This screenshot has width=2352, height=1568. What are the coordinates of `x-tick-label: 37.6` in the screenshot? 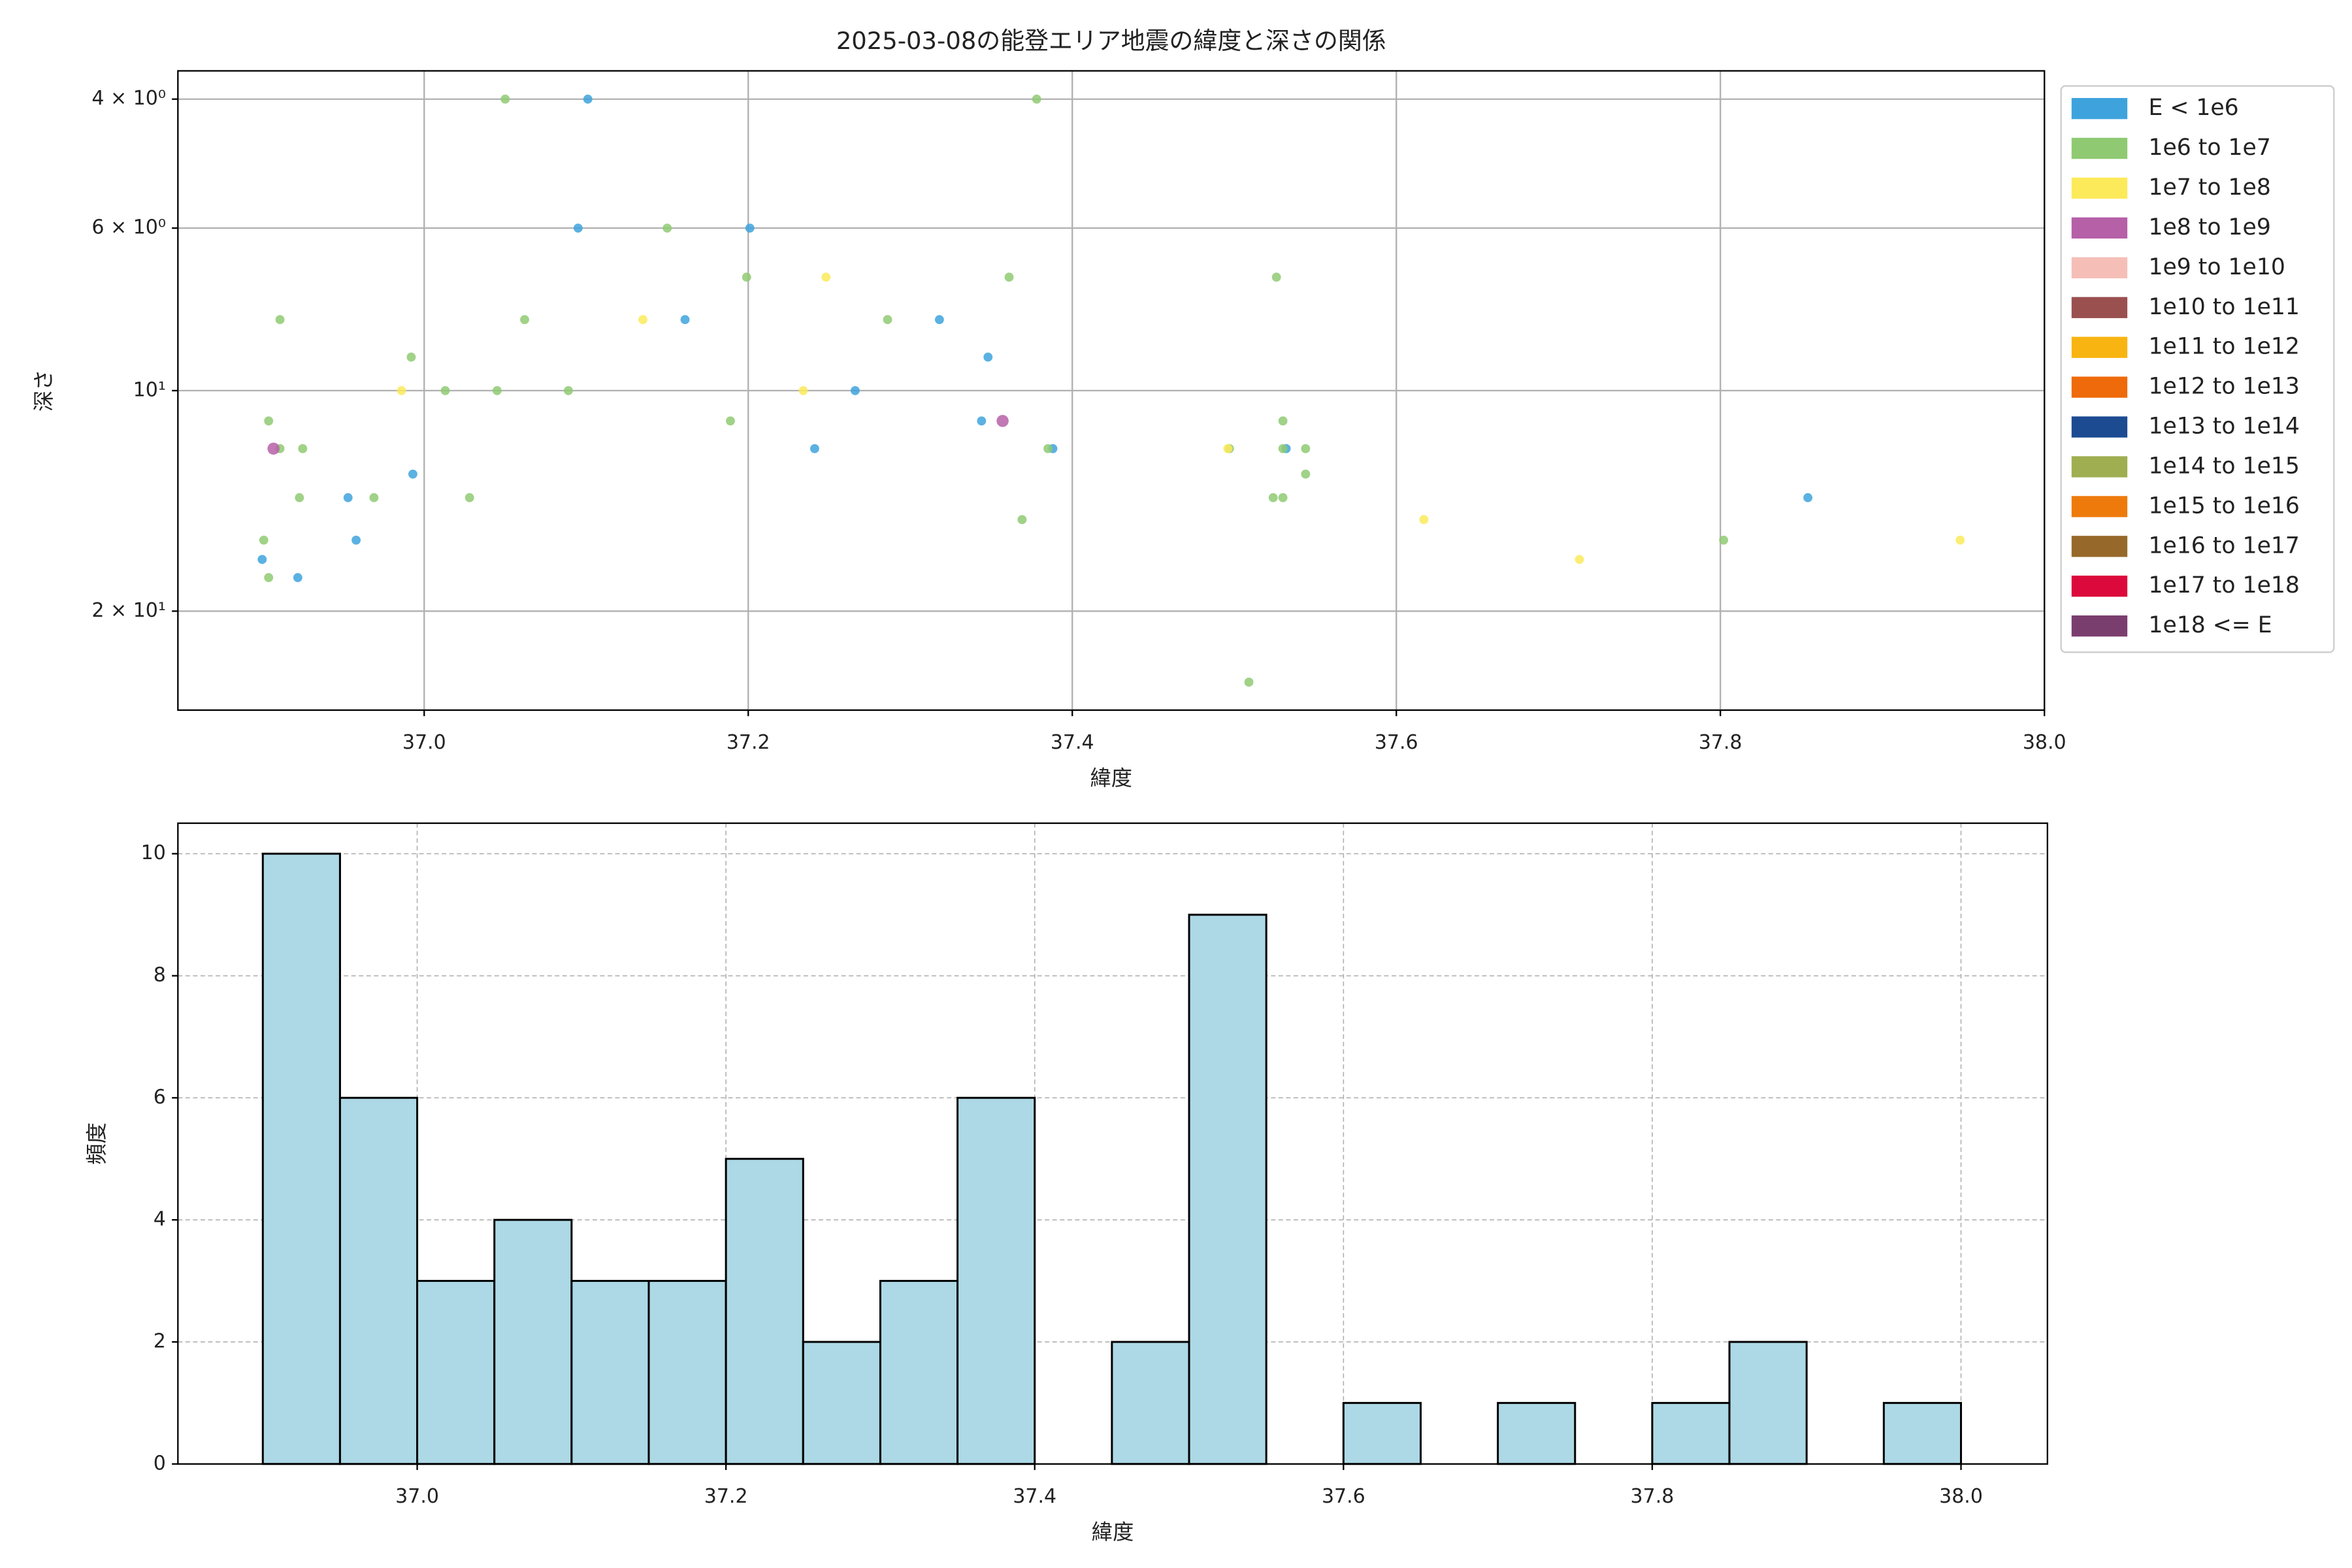 It's located at (1343, 1496).